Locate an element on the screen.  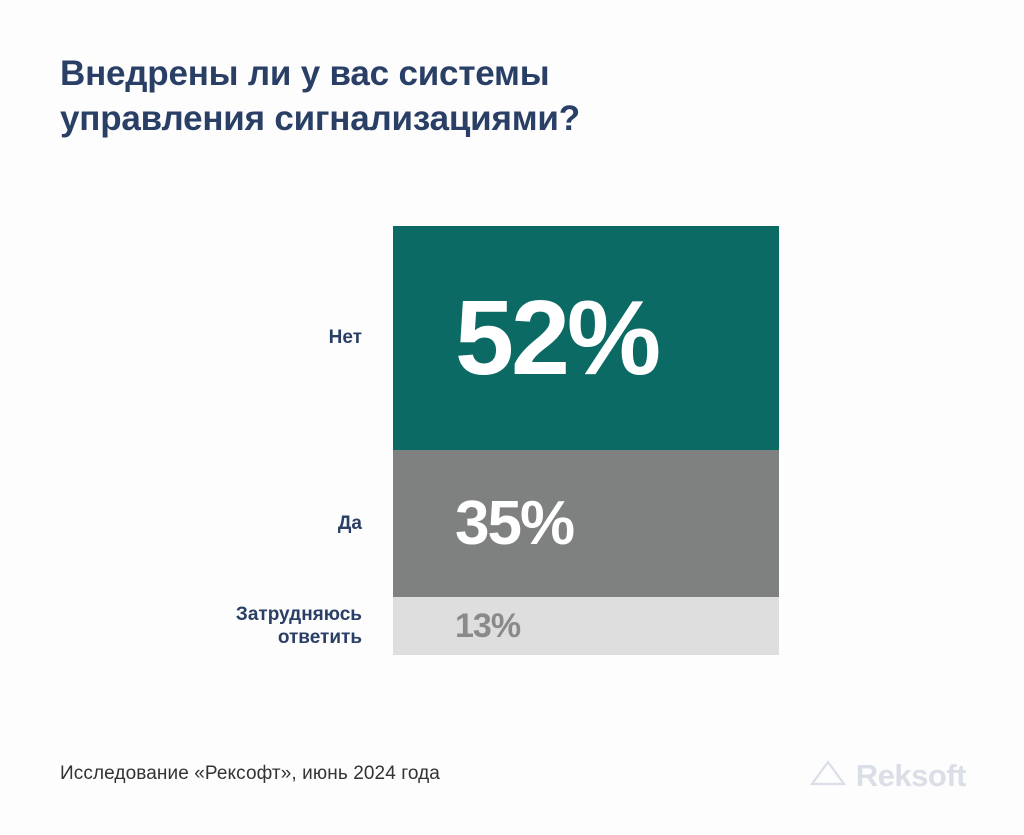
category-label-no: Нет is located at coordinates (345, 338).